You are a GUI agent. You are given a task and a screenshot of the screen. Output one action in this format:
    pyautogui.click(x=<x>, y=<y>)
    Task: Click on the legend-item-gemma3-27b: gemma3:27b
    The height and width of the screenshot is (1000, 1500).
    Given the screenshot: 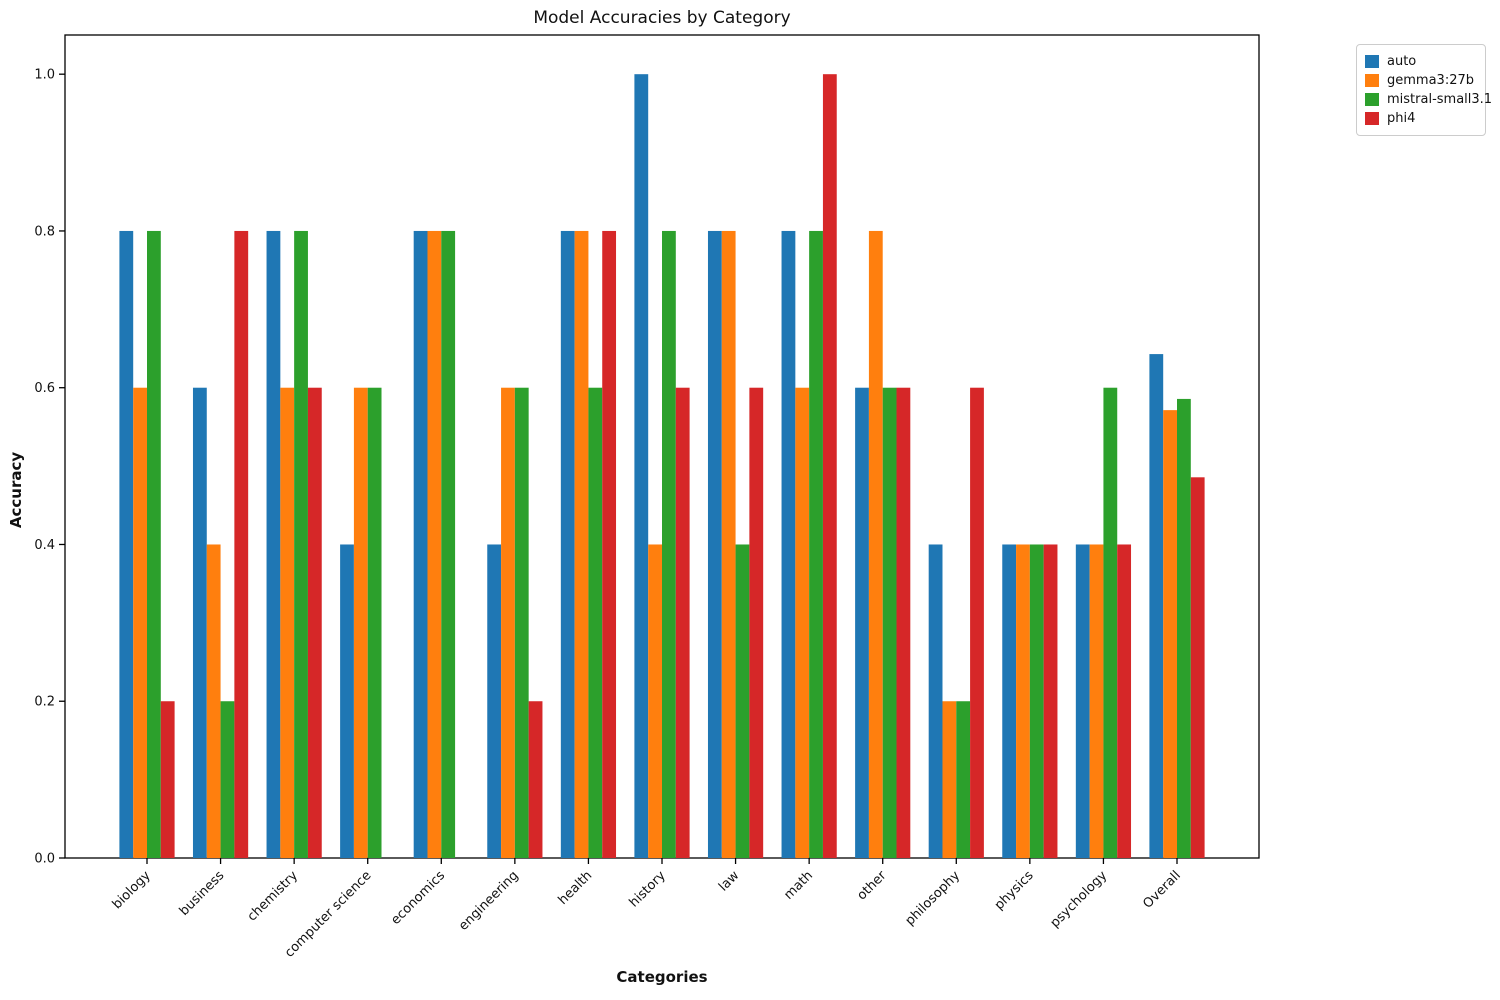 What is the action you would take?
    pyautogui.click(x=1420, y=80)
    